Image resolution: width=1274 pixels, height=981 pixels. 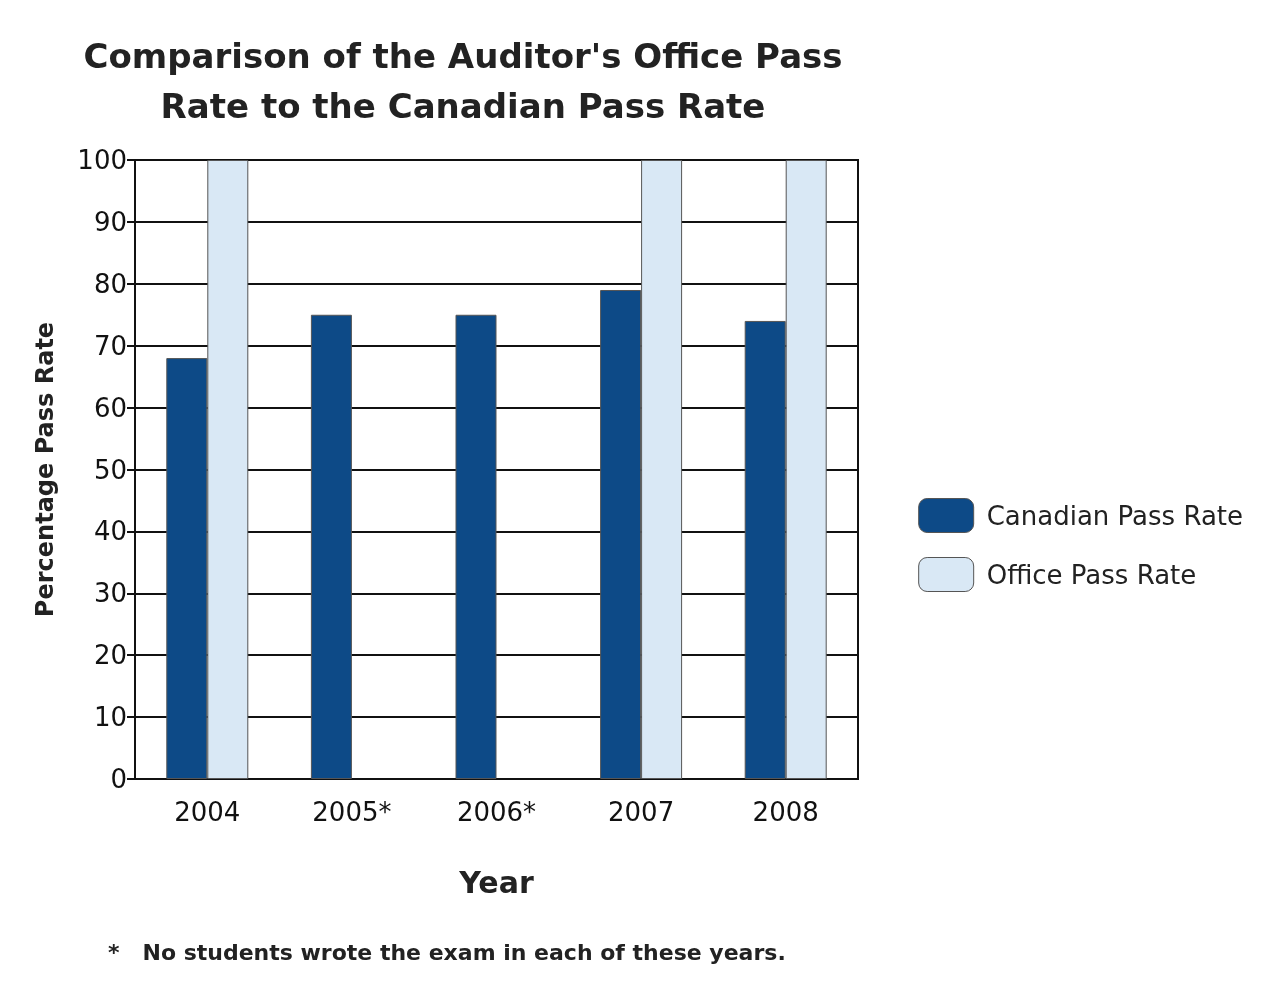 What do you see at coordinates (207, 812) in the screenshot?
I see `x-tick-label: 2004` at bounding box center [207, 812].